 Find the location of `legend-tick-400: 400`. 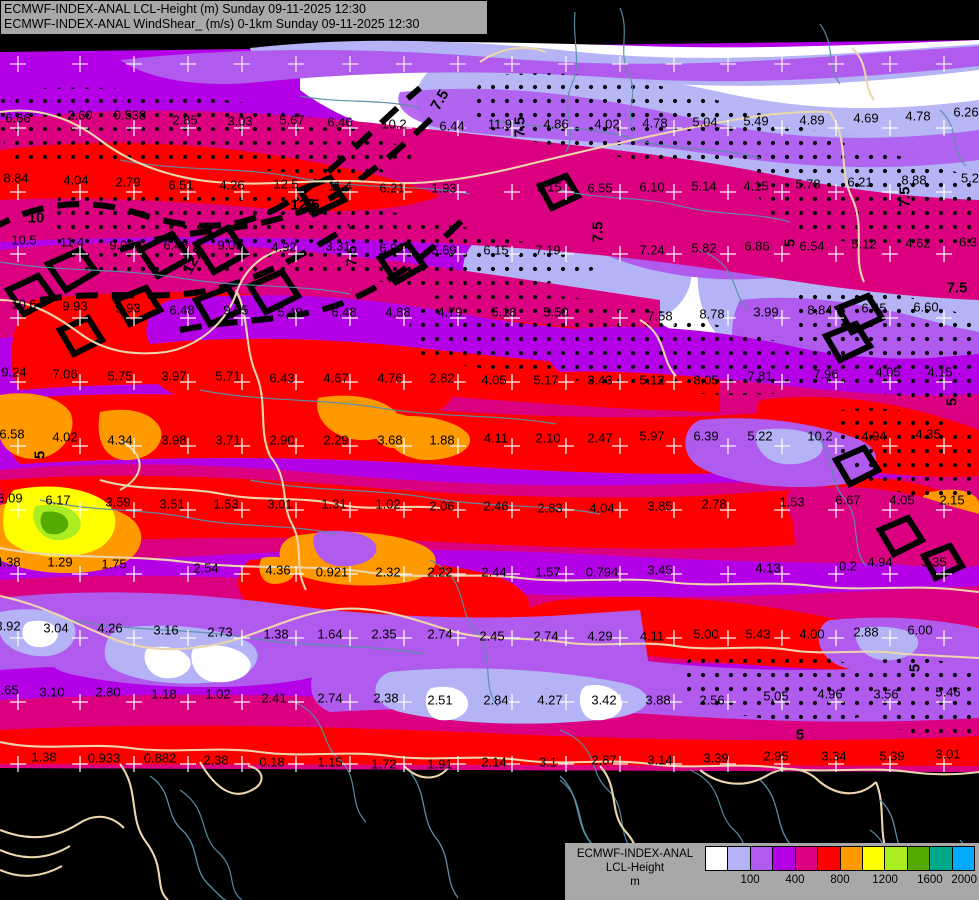

legend-tick-400: 400 is located at coordinates (795, 880).